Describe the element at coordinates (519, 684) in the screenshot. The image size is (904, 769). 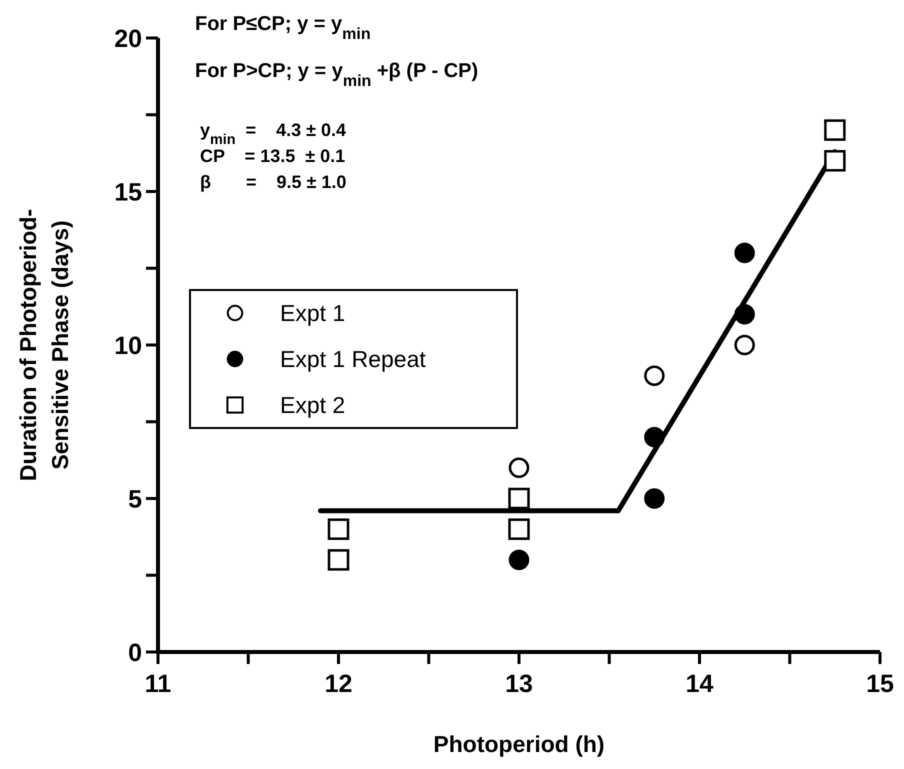
I see `x-tick-label: 13` at that location.